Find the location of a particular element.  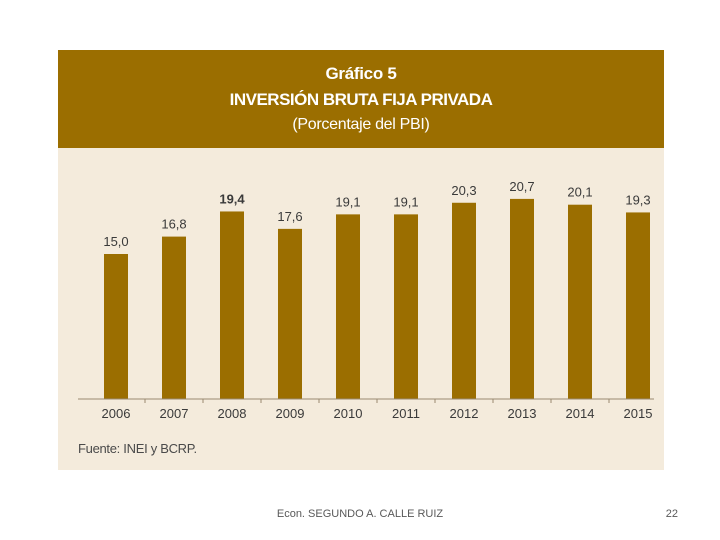

bar-2015 is located at coordinates (638, 305).